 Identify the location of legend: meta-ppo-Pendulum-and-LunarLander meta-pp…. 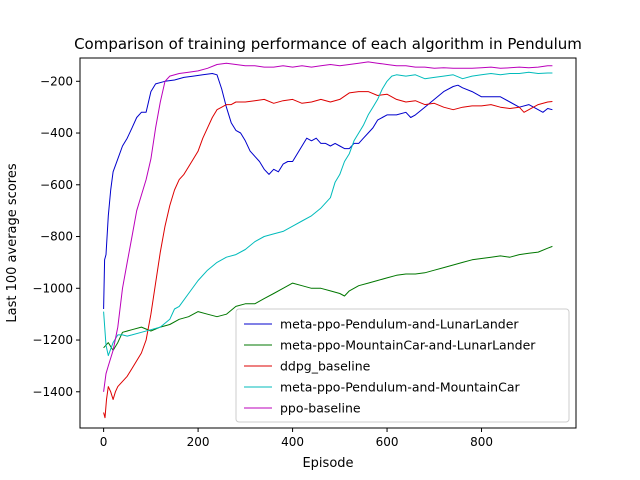
(402, 365).